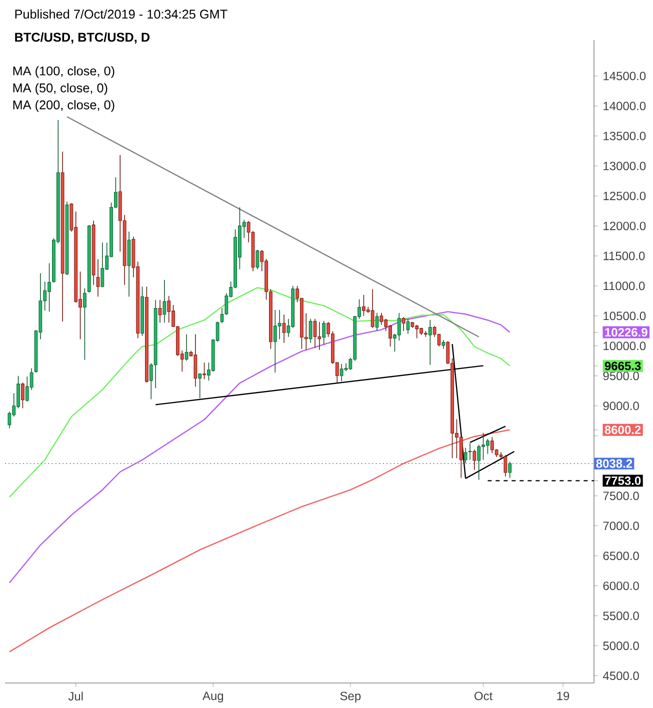  What do you see at coordinates (625, 196) in the screenshot?
I see `y-tick-label: 12500.0` at bounding box center [625, 196].